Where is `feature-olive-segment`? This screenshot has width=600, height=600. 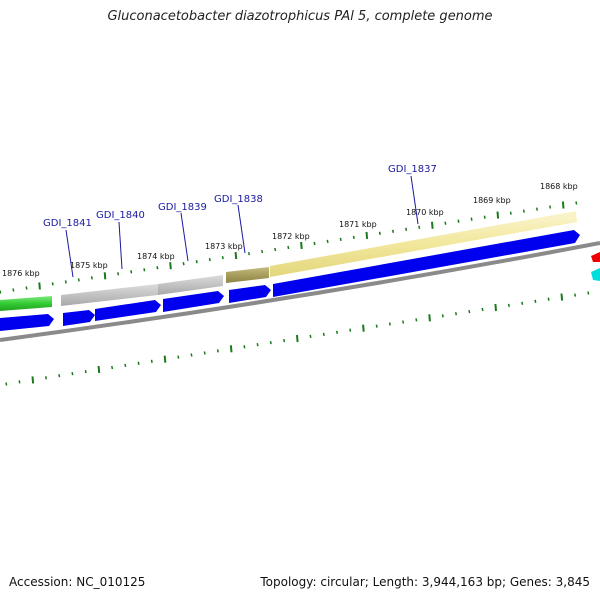
feature-olive-segment is located at coordinates (247, 275).